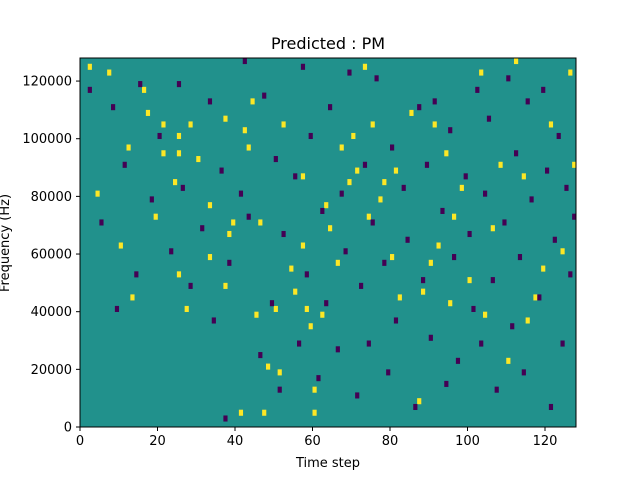 This screenshot has width=640, height=480. What do you see at coordinates (51, 370) in the screenshot?
I see `y-tick-label: 20000` at bounding box center [51, 370].